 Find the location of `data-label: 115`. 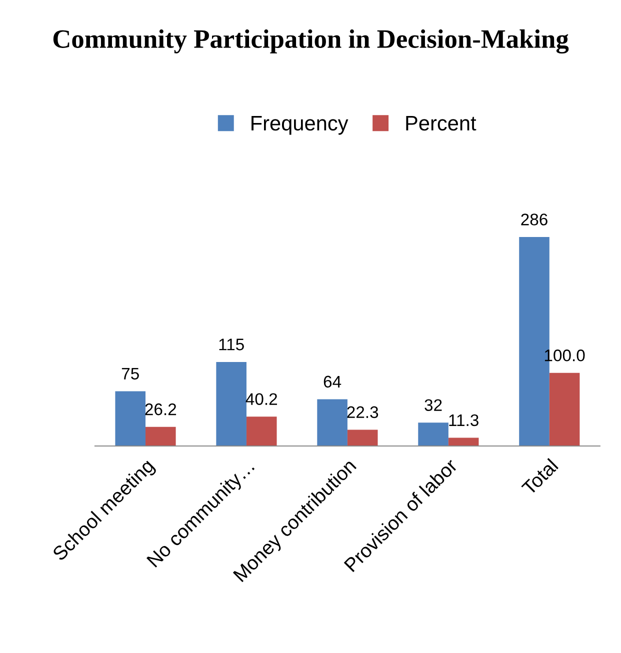

data-label: 115 is located at coordinates (231, 344).